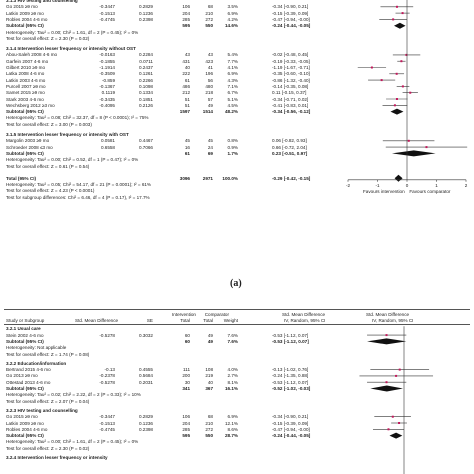 This screenshot has height=474, width=474. What do you see at coordinates (22, 417) in the screenshot?
I see `study-name: Go 2015 ≥9 mo` at bounding box center [22, 417].